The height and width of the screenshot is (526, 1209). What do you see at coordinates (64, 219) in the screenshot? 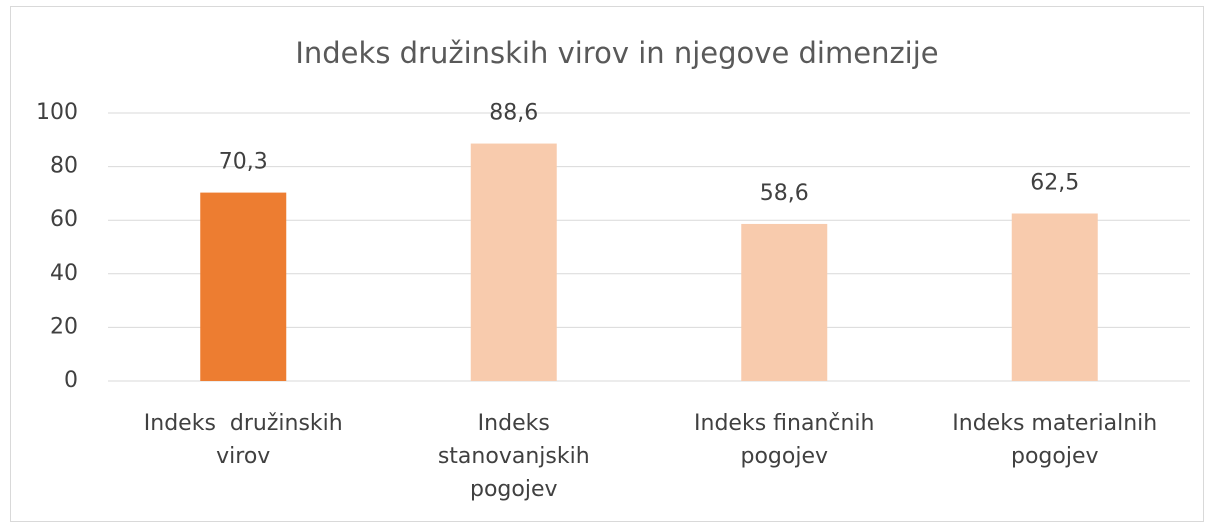
I see `y-tick-label: 60` at bounding box center [64, 219].